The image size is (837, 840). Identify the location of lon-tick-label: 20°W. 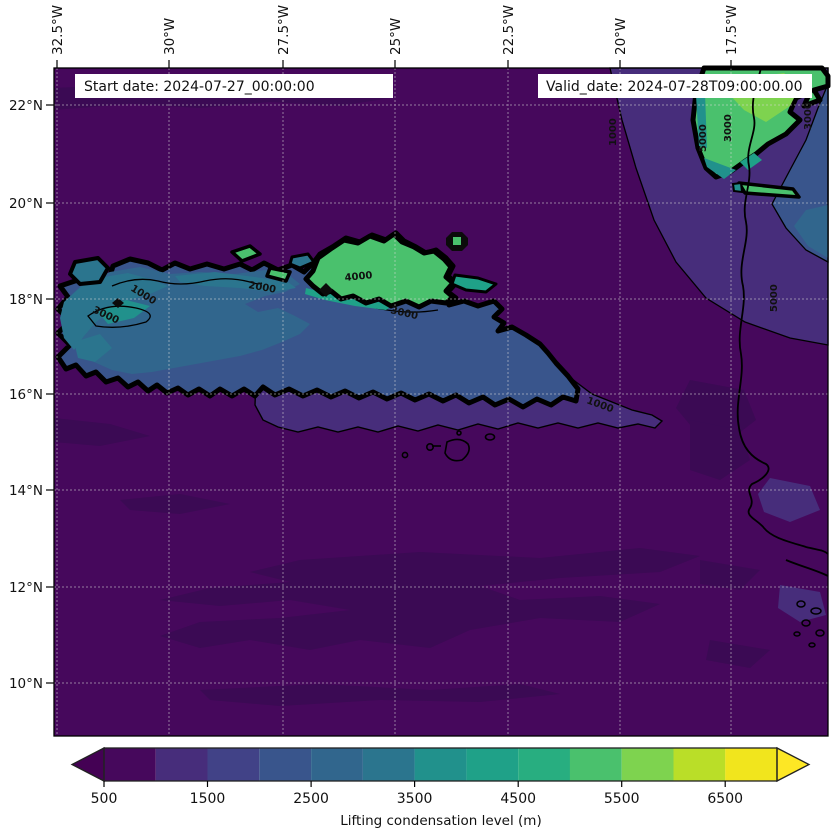
(621, 36).